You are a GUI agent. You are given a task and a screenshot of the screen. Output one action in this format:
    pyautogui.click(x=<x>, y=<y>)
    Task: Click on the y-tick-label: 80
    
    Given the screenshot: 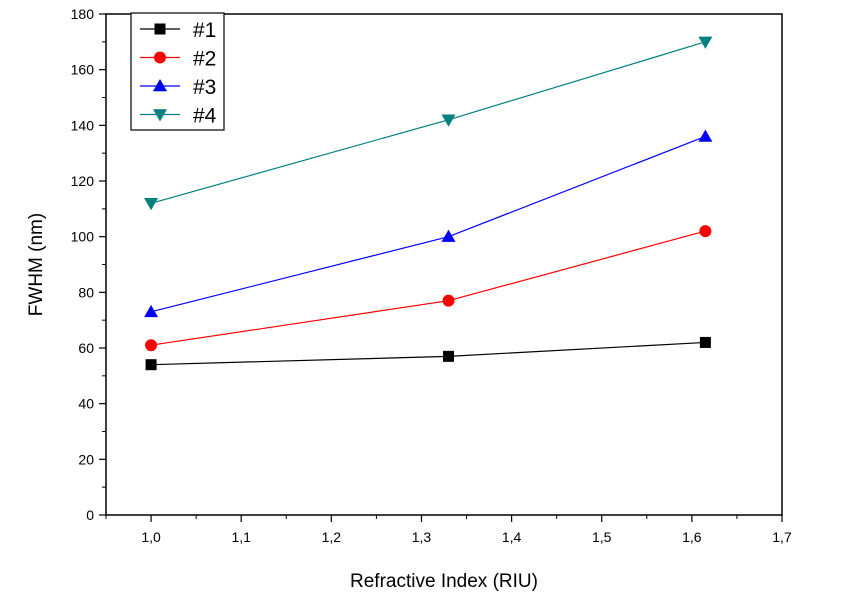 What is the action you would take?
    pyautogui.click(x=86, y=292)
    